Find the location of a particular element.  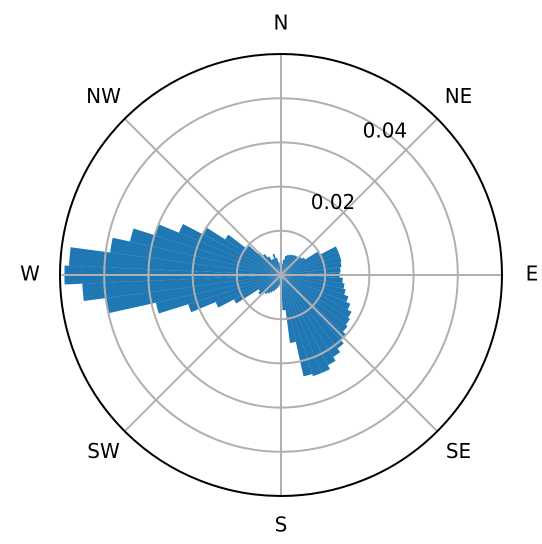

direction-label-n: N is located at coordinates (281, 23).